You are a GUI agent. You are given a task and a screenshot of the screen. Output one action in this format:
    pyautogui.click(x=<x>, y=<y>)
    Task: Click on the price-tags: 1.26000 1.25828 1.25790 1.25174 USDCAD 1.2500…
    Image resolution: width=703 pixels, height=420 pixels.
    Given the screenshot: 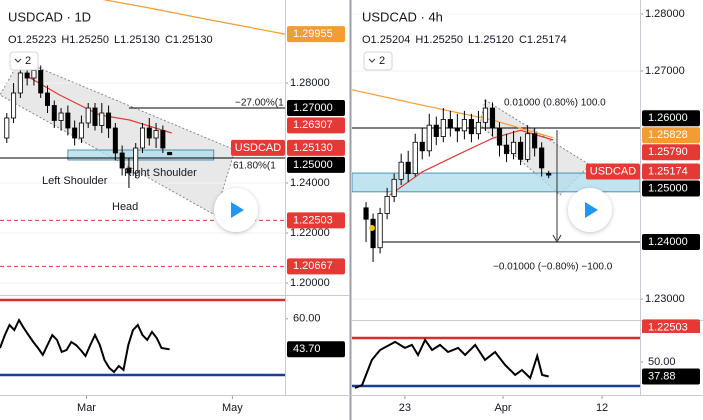 What is the action you would take?
    pyautogui.click(x=643, y=221)
    